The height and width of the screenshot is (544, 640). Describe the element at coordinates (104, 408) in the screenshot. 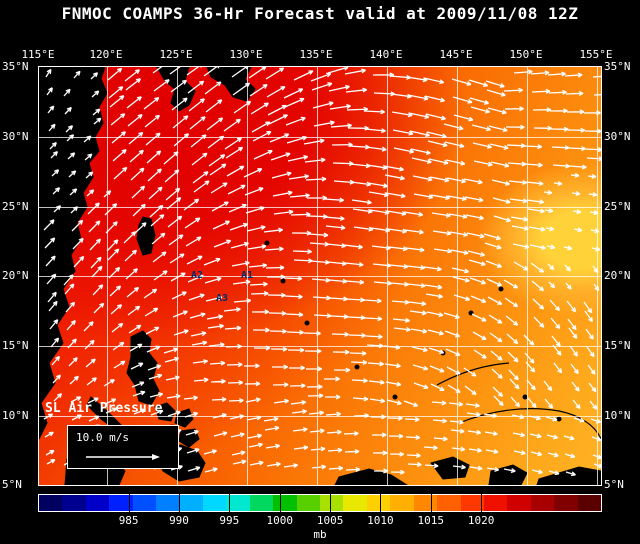

I see `field-label: SL Air Pressure` at that location.